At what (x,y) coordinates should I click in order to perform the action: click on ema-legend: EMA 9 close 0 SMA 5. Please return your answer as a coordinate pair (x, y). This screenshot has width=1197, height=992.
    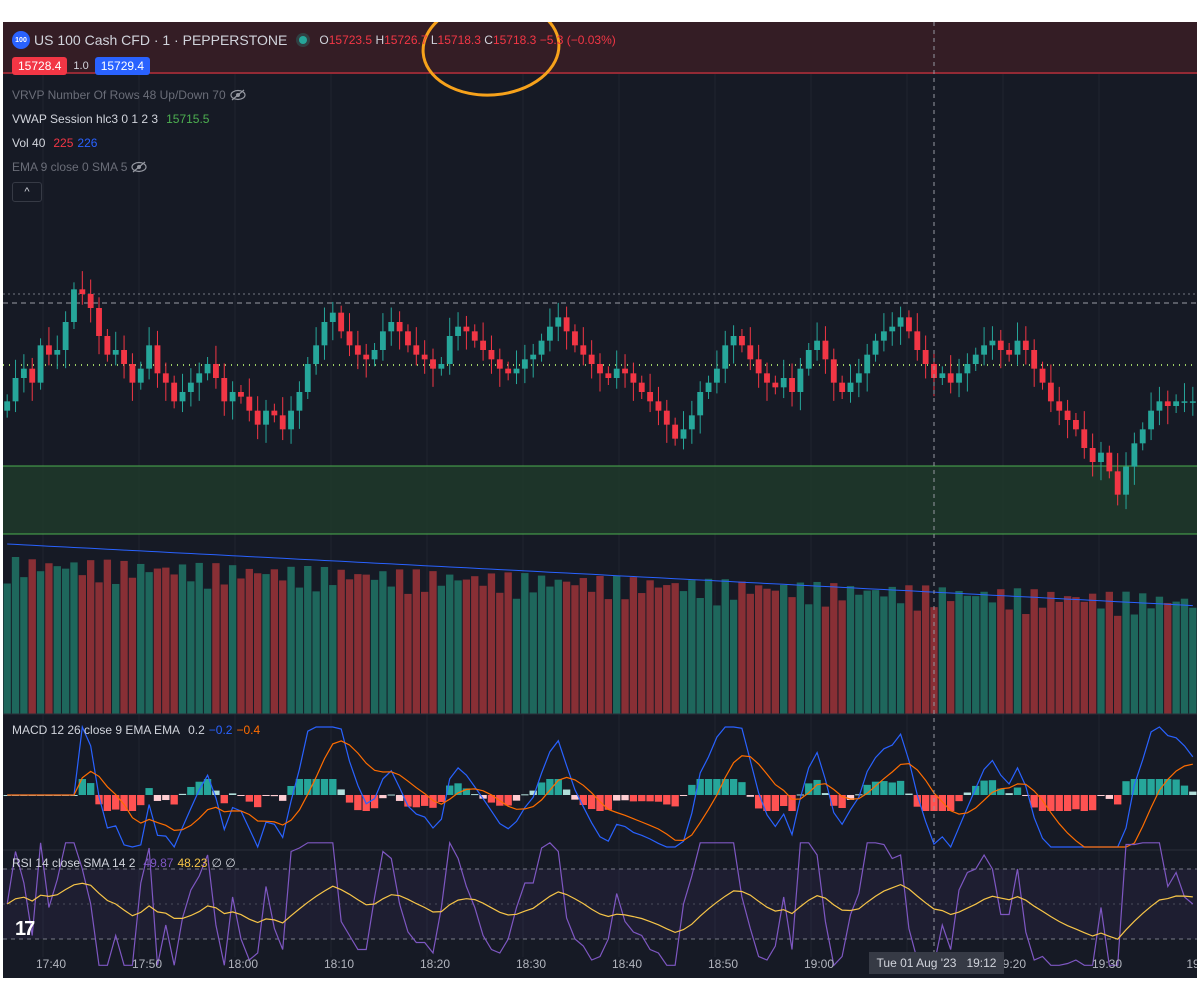
    Looking at the image, I should click on (79, 167).